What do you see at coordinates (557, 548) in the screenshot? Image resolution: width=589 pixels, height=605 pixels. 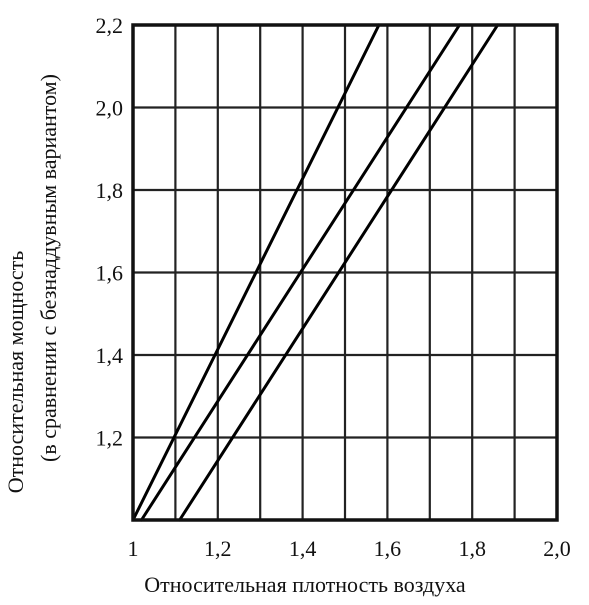 I see `x-tick-label: 2,0` at bounding box center [557, 548].